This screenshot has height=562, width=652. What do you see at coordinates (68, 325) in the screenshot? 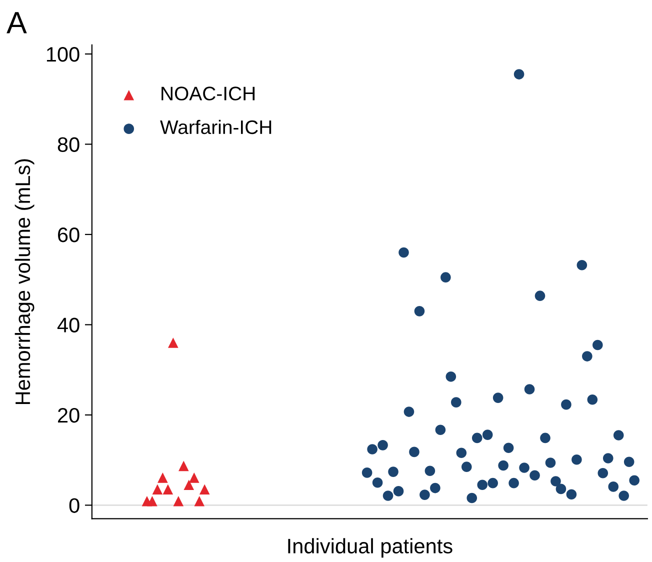
I see `y-tick-label: 40` at bounding box center [68, 325].